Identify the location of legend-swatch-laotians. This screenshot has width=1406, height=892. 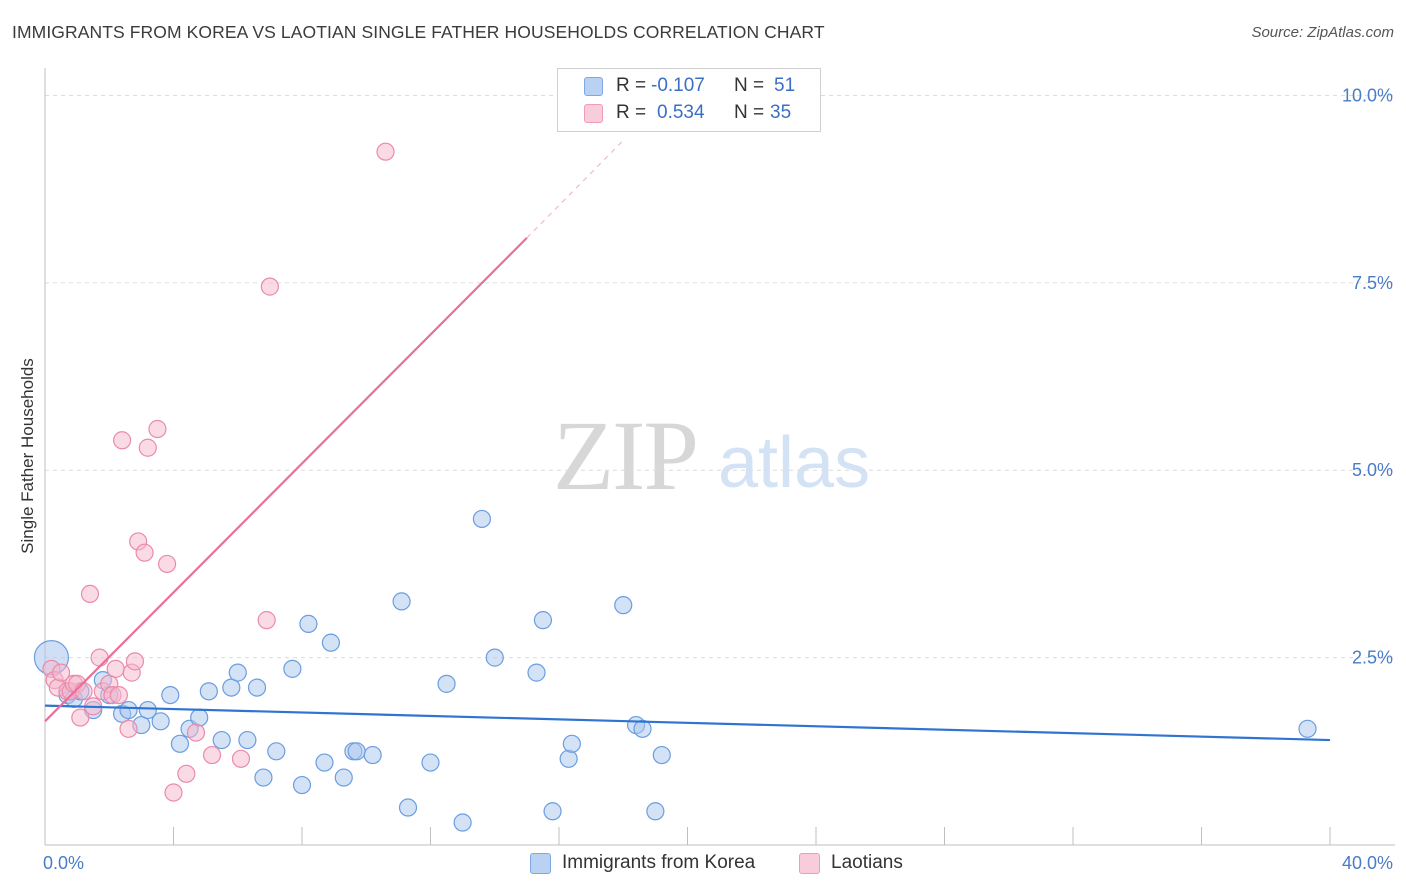
(593, 113).